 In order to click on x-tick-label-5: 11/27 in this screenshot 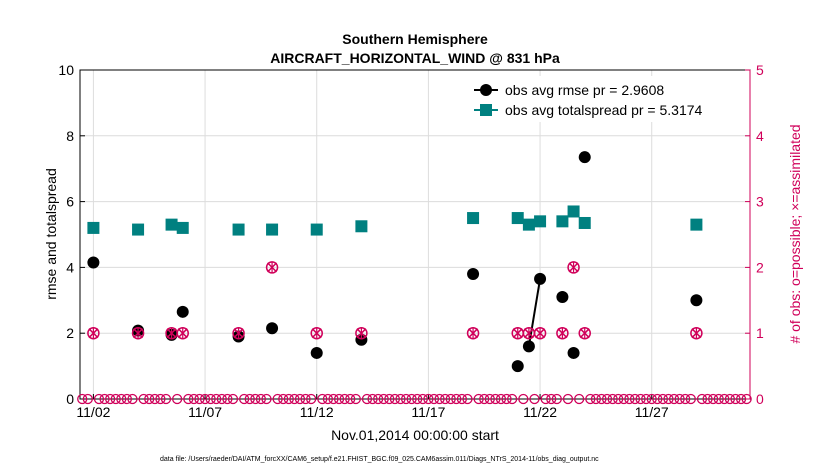, I will do `click(652, 412)`.